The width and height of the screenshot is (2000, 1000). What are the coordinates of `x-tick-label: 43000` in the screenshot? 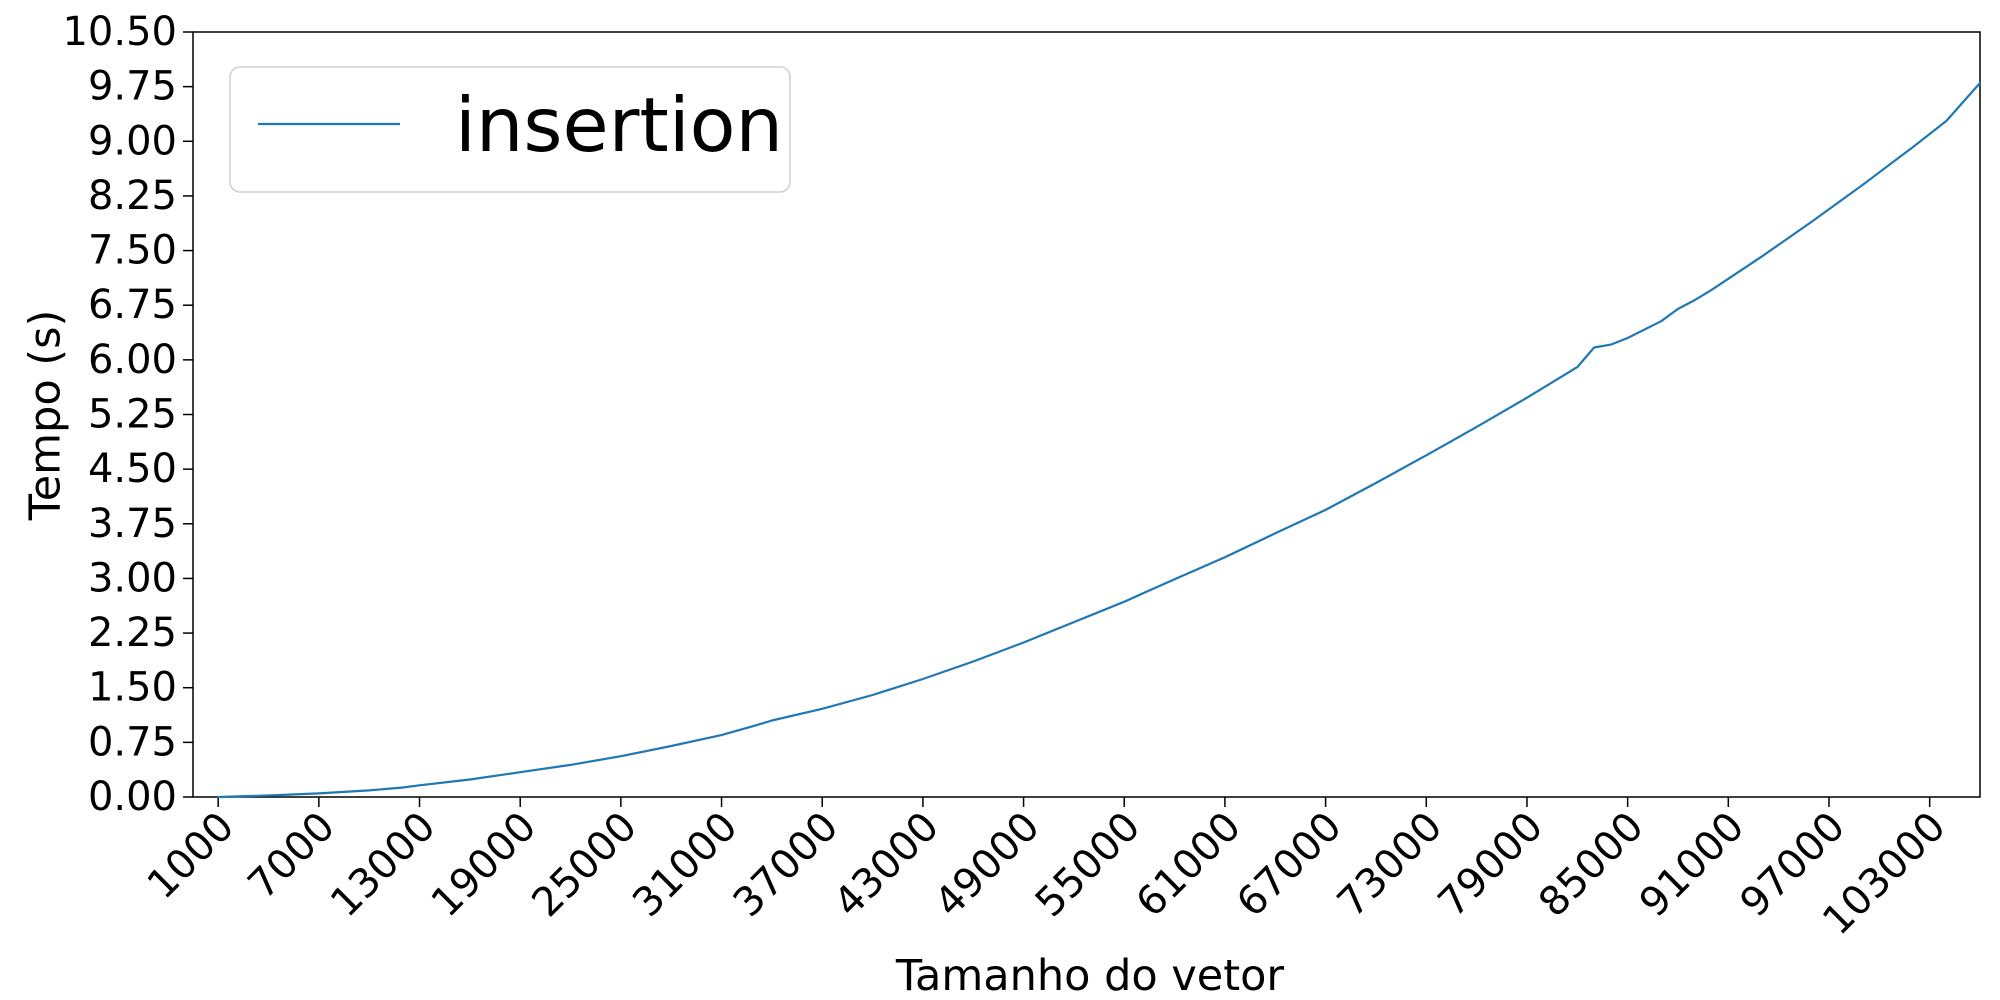 It's located at (886, 865).